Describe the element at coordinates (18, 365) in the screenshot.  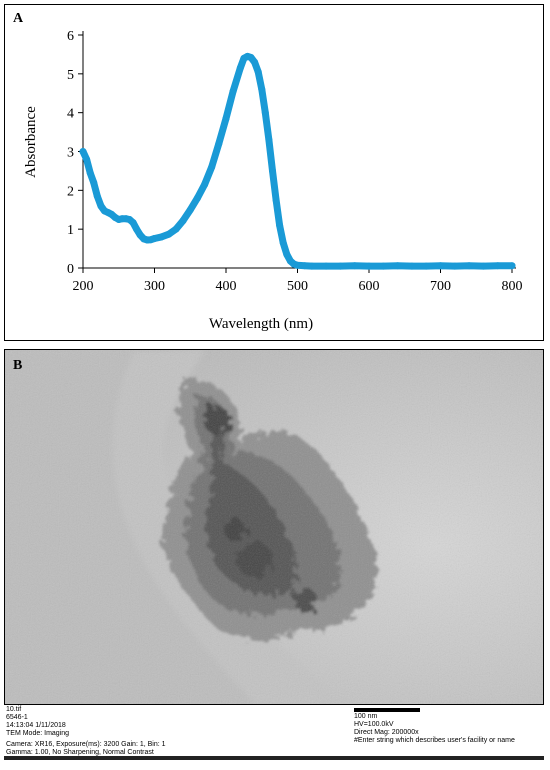
I see `panel-b-label: B` at that location.